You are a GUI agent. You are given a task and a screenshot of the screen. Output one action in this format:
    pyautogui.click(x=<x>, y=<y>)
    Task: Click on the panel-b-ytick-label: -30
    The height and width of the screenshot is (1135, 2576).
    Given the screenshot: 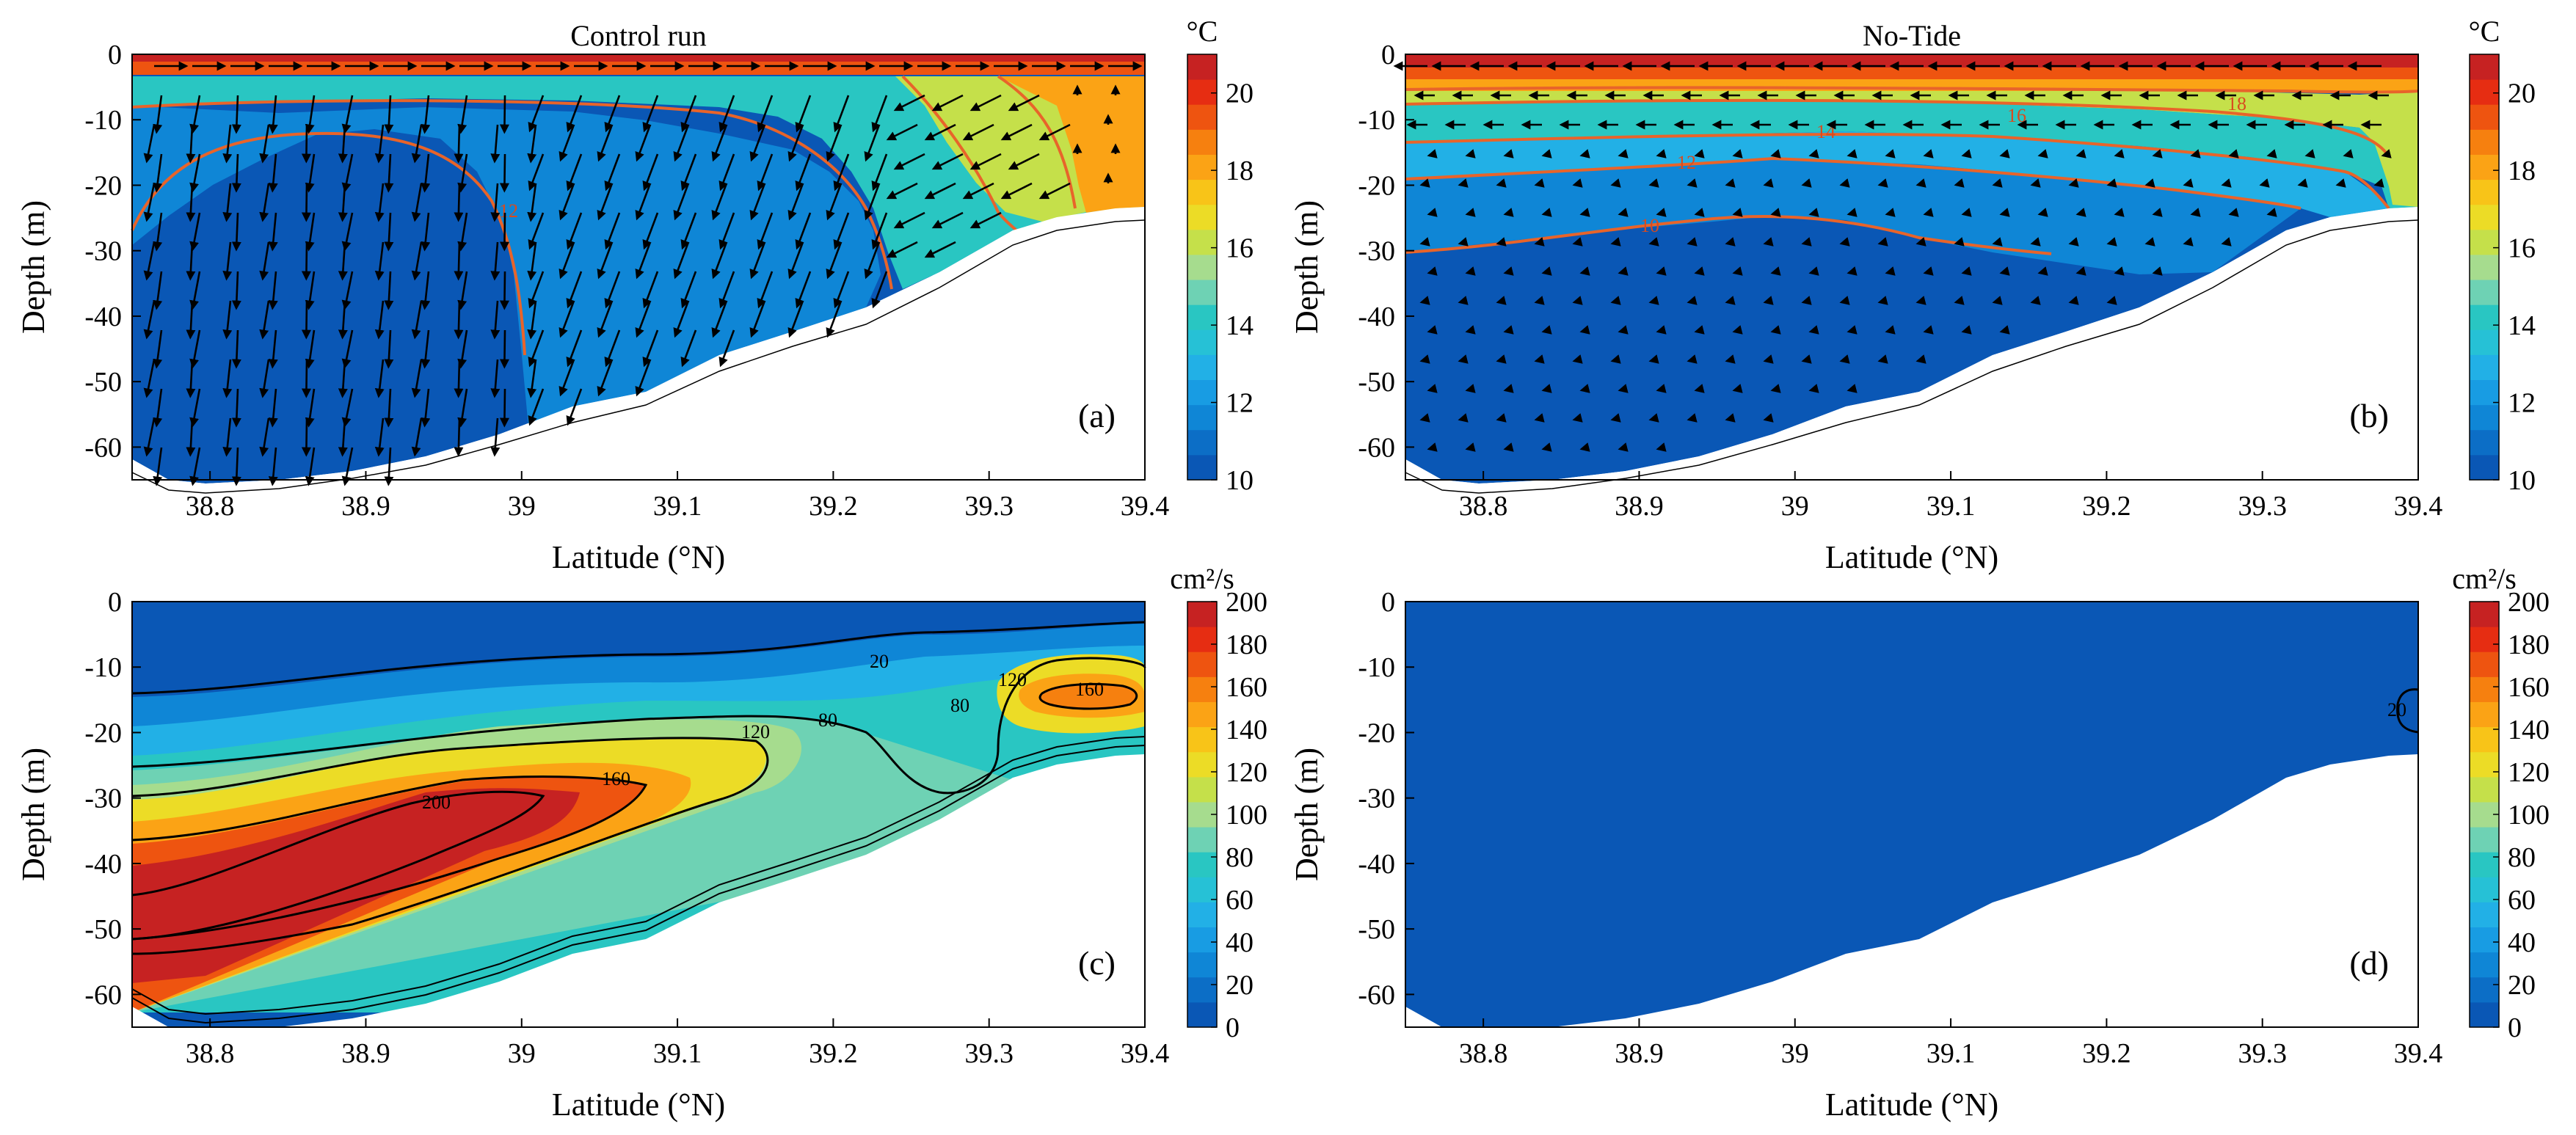 What is the action you would take?
    pyautogui.click(x=1376, y=251)
    